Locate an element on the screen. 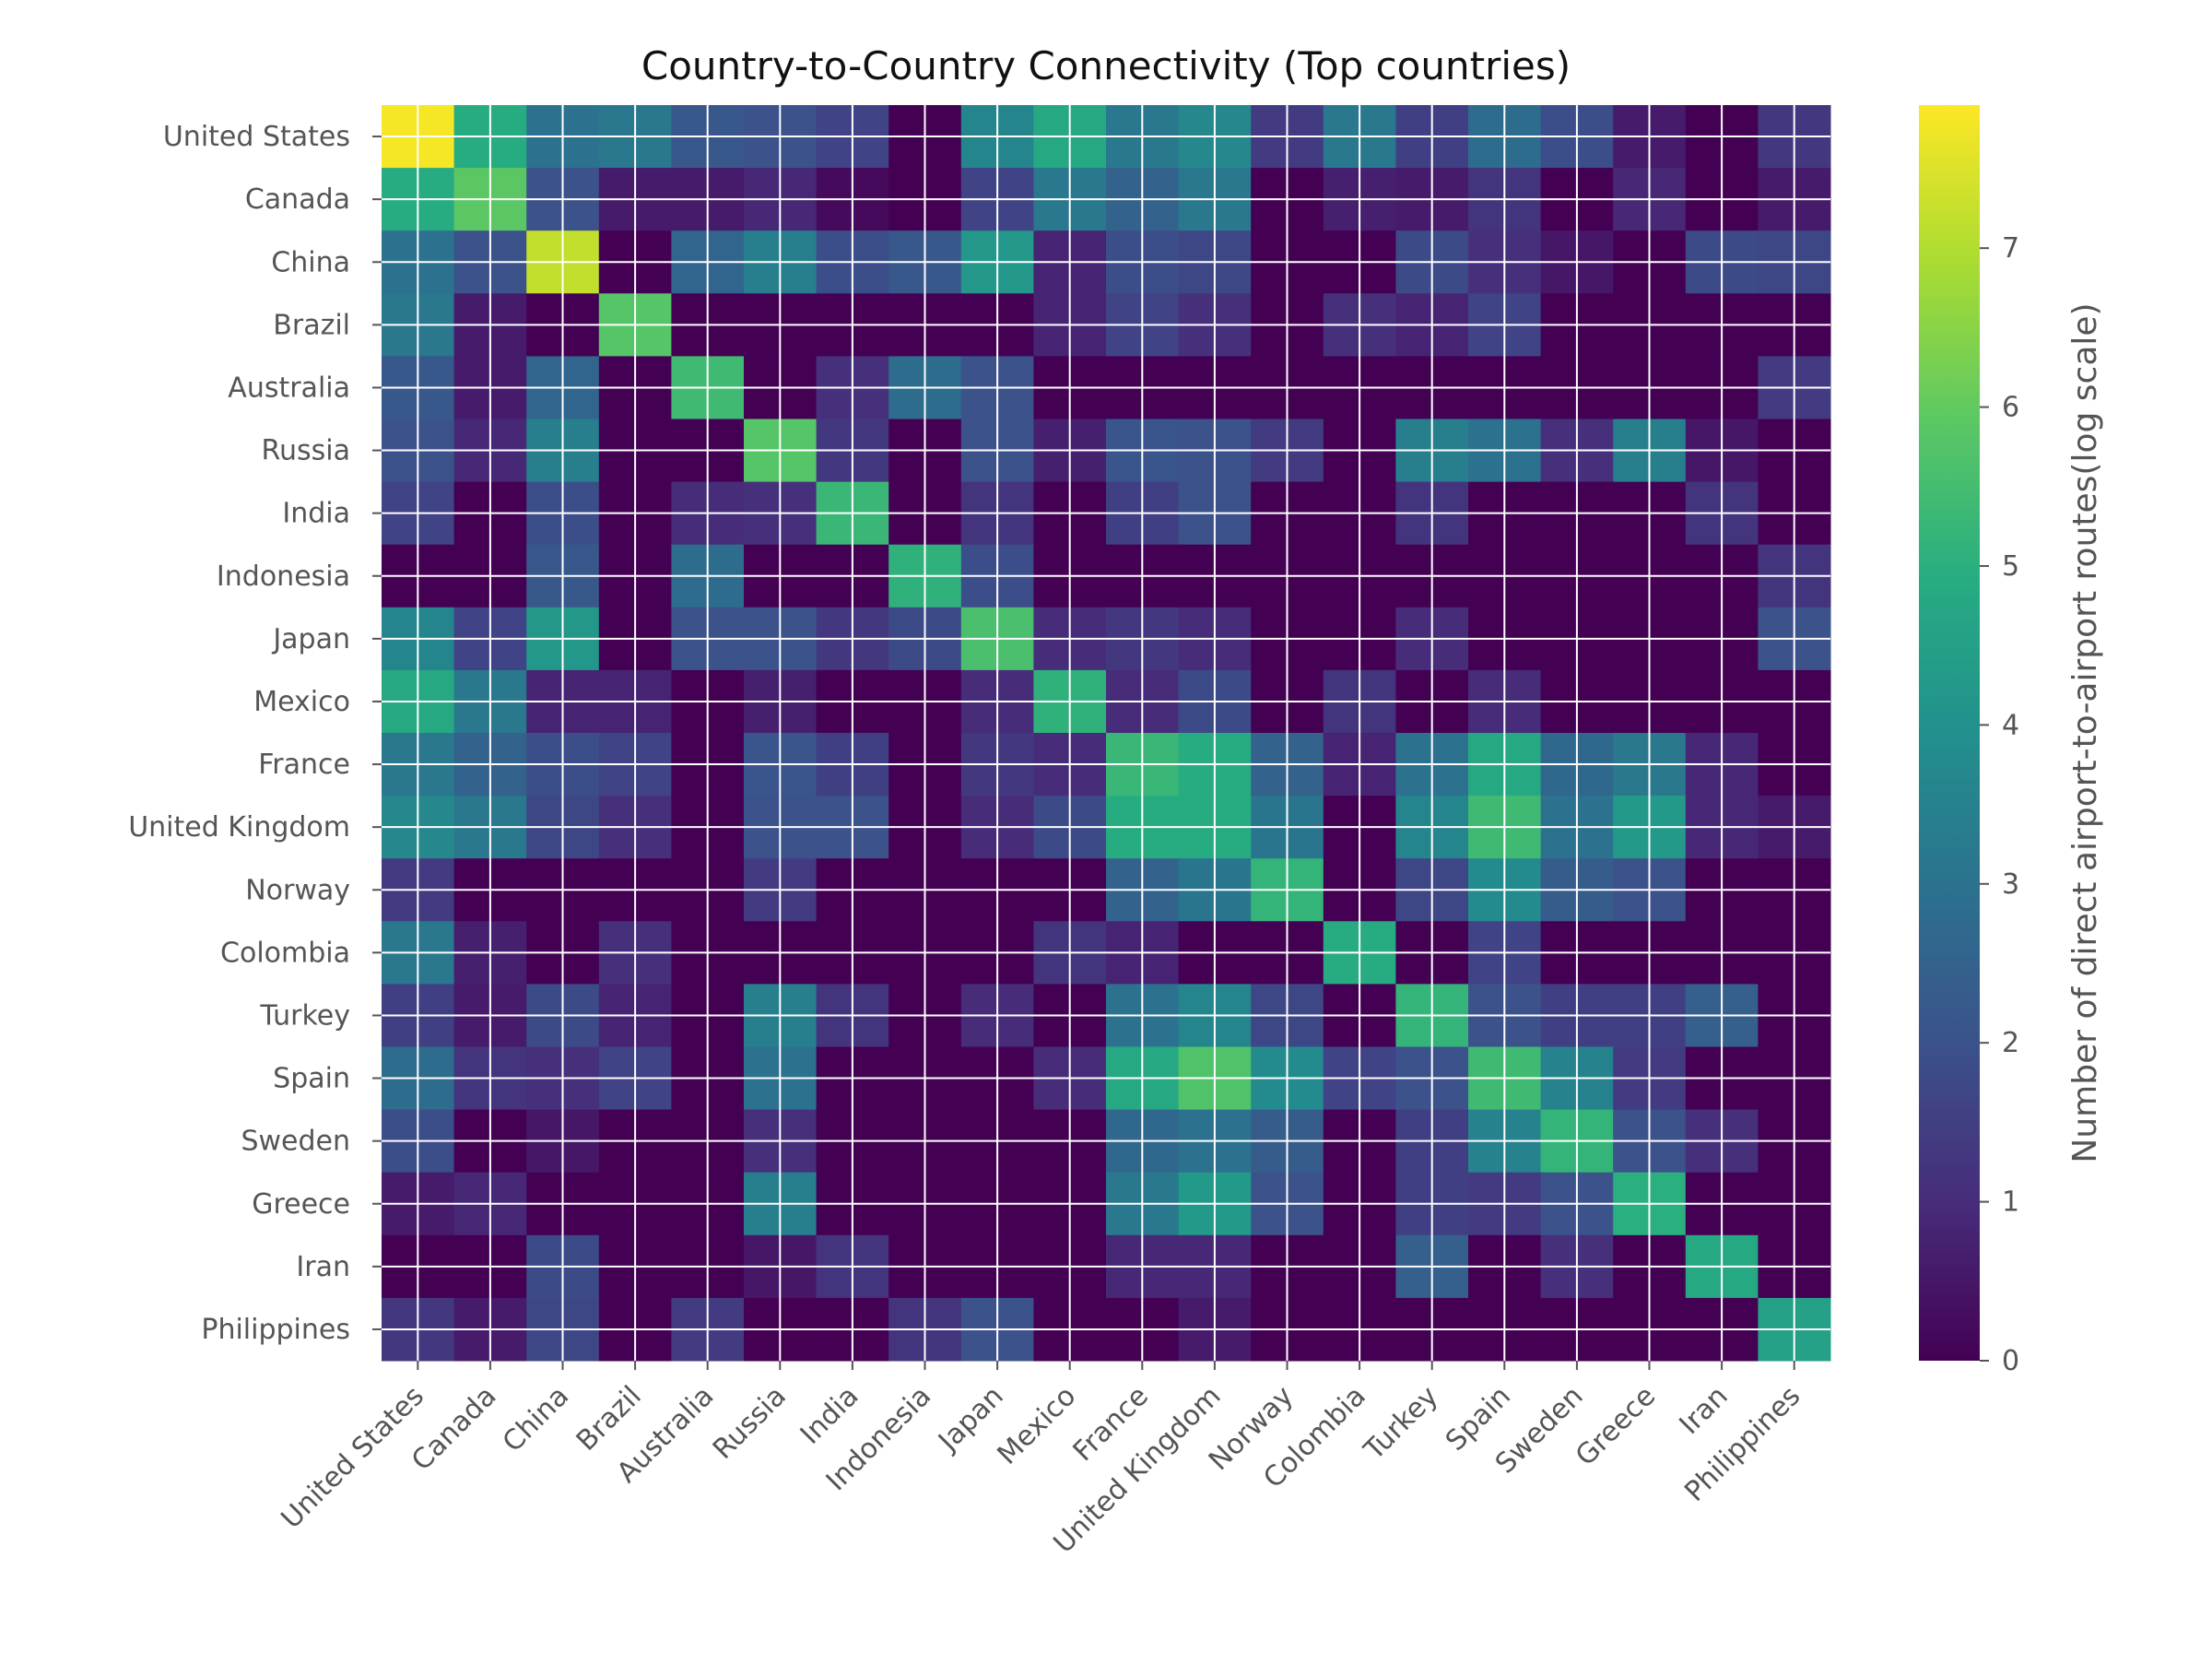 The image size is (2212, 1664). colorbar-tick-label: 7 is located at coordinates (2010, 248).